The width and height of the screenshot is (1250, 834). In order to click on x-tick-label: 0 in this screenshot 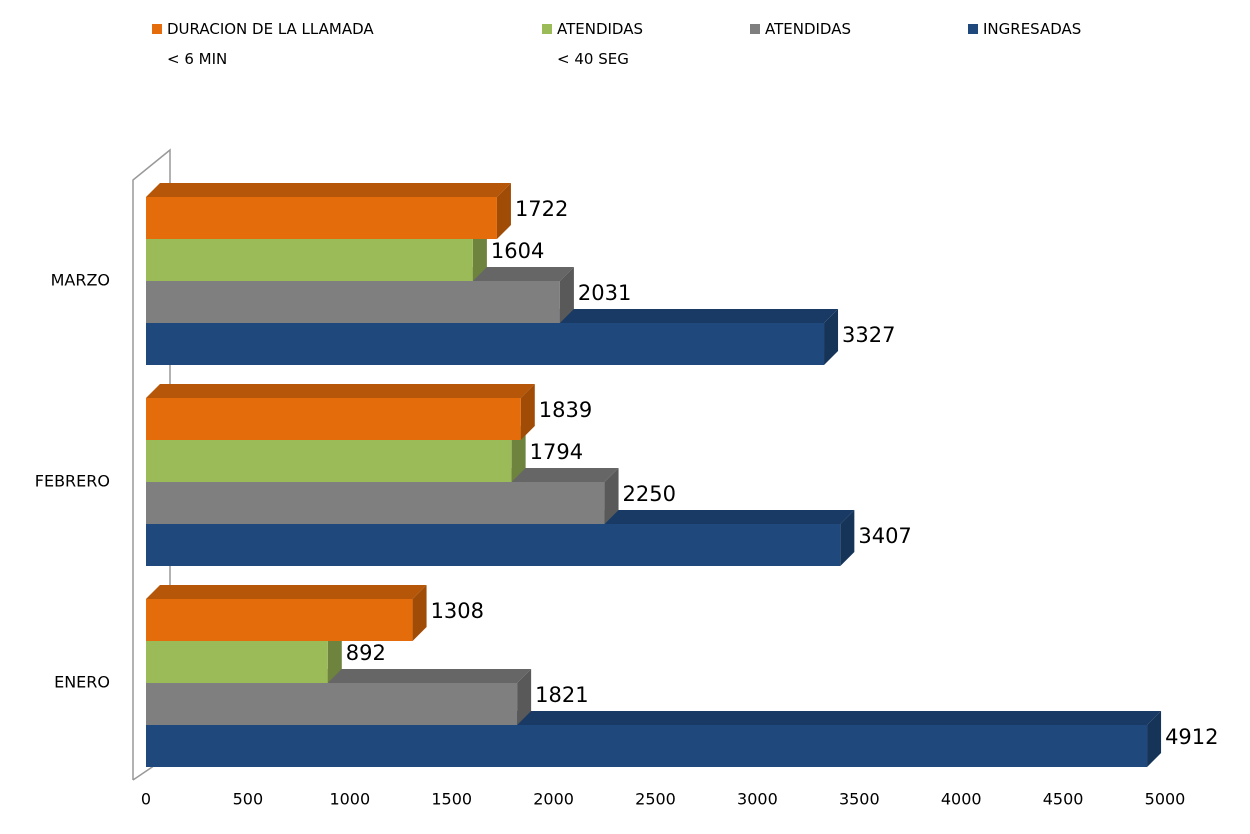, I will do `click(146, 799)`.